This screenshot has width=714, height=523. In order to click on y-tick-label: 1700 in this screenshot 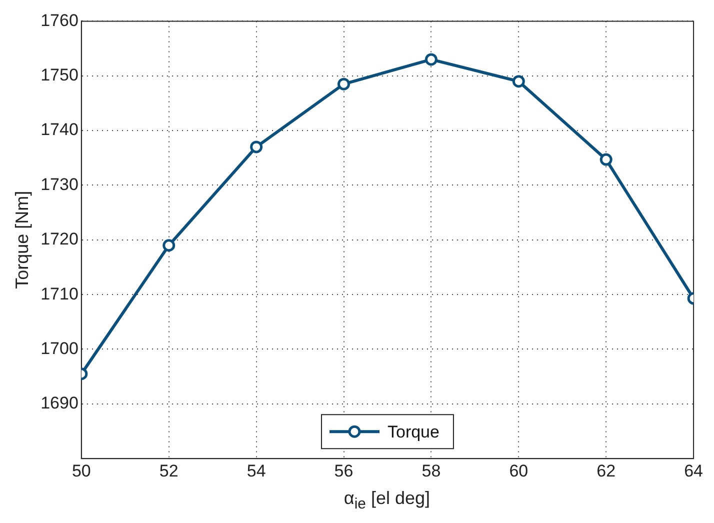, I will do `click(59, 348)`.